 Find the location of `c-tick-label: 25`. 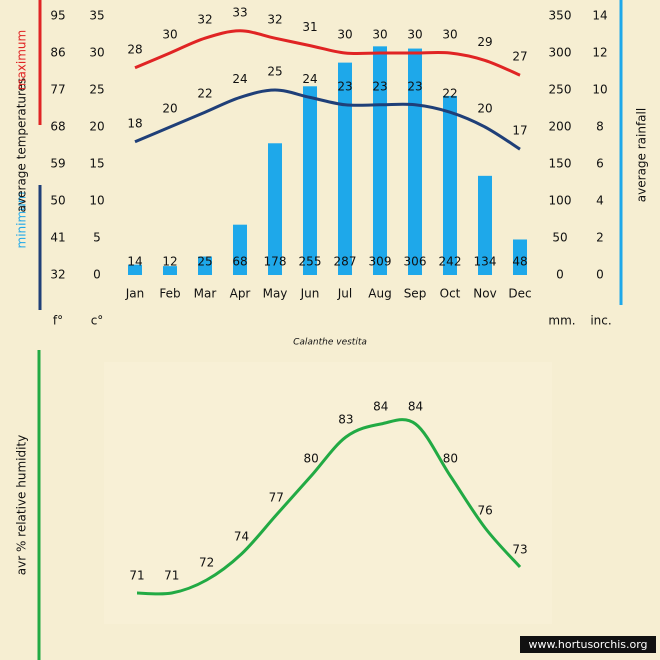

c-tick-label: 25 is located at coordinates (96, 90).